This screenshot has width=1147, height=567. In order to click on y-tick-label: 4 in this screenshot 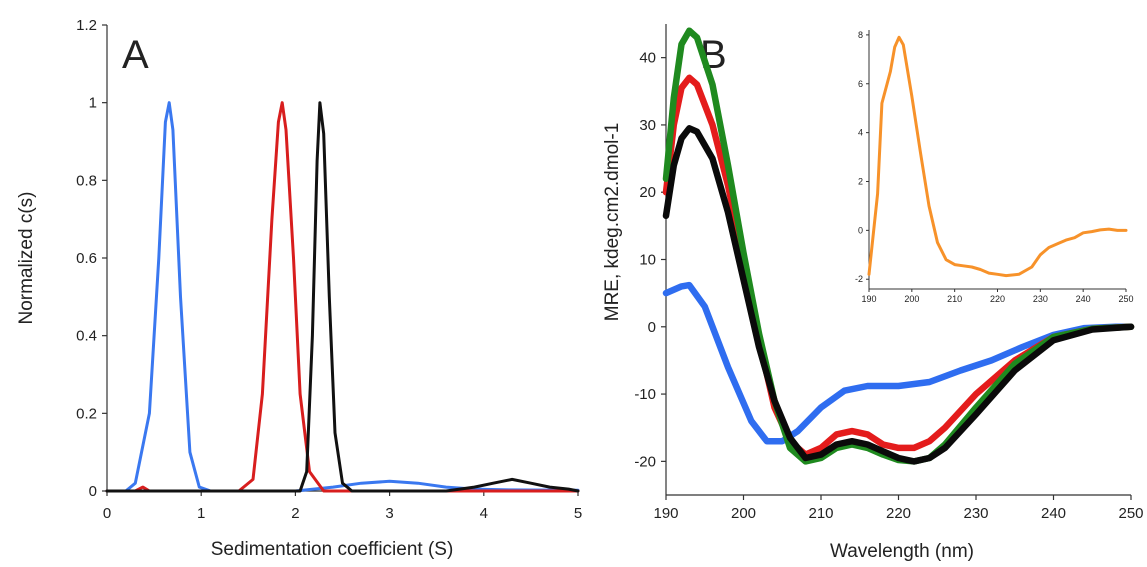, I will do `click(860, 133)`.